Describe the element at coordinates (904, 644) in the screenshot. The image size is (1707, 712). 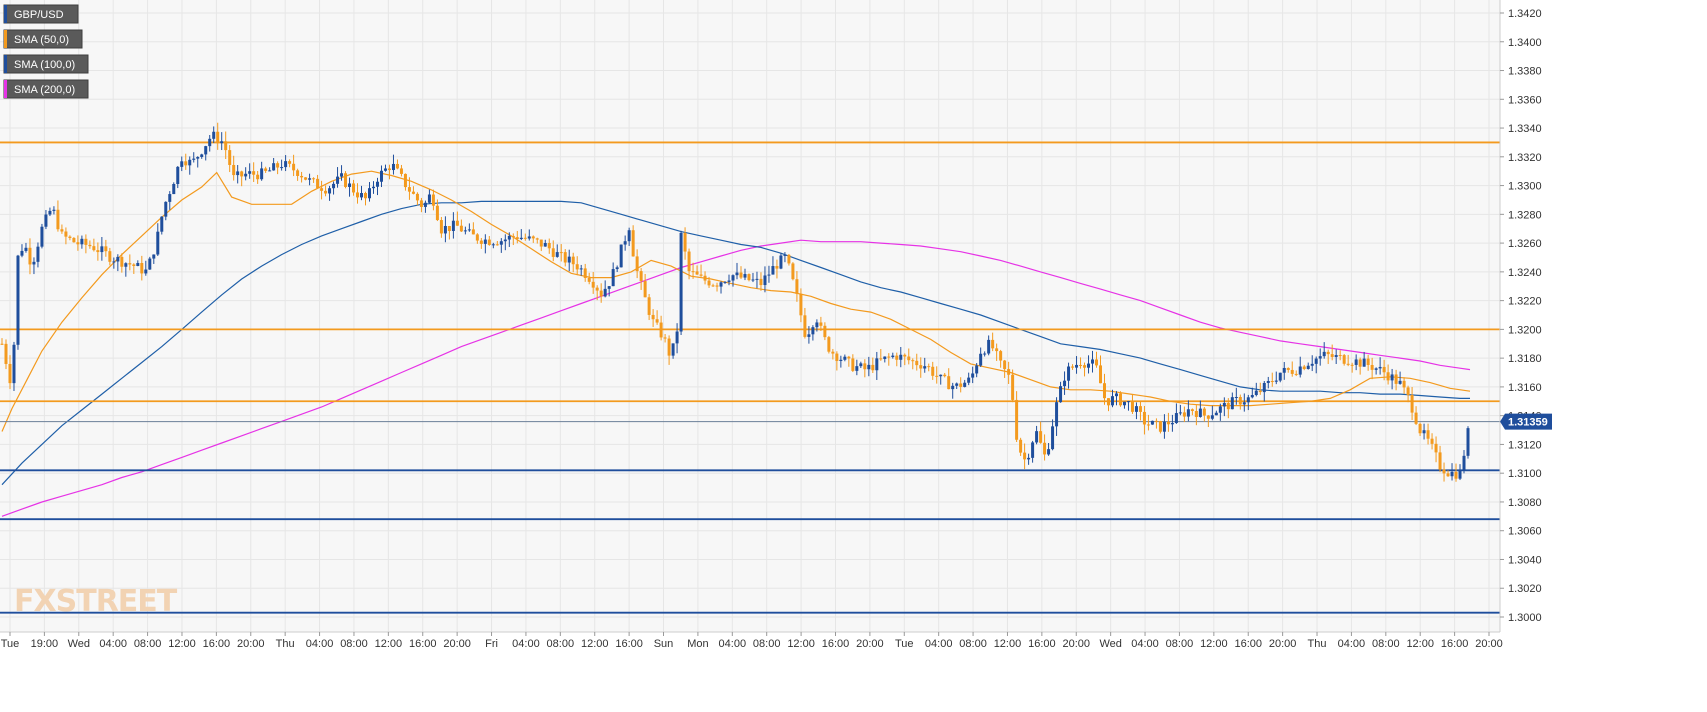
I see `x-tick-label: Tue` at that location.